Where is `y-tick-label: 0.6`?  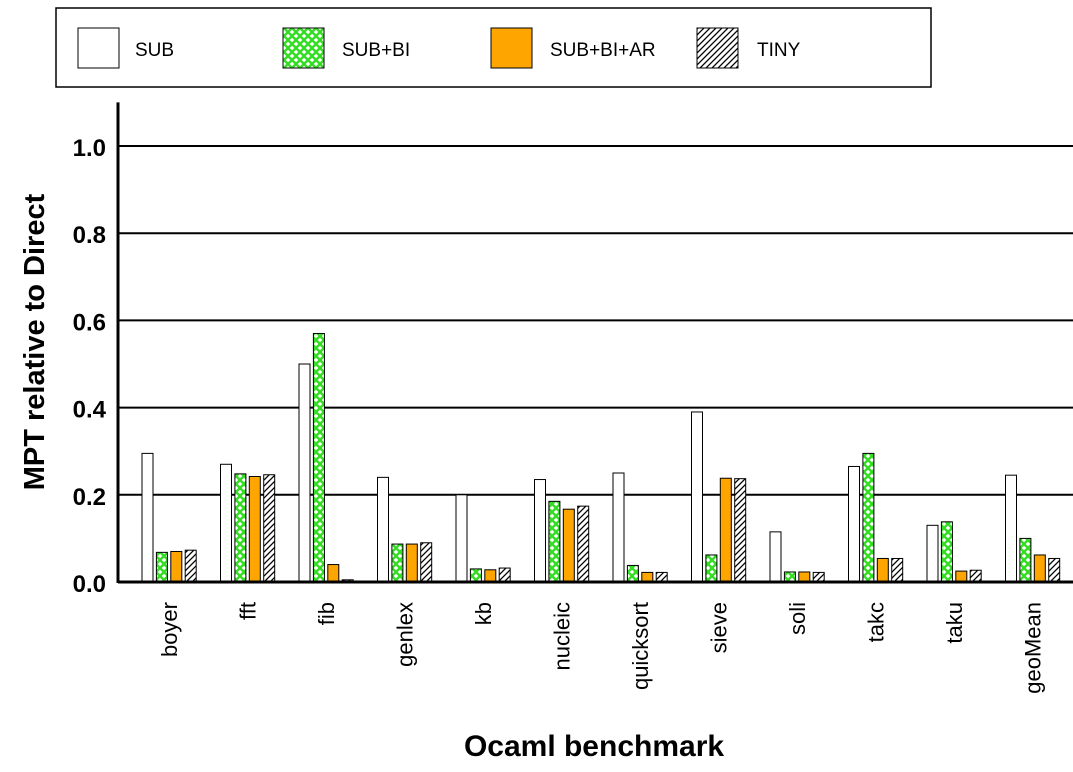 y-tick-label: 0.6 is located at coordinates (89, 322).